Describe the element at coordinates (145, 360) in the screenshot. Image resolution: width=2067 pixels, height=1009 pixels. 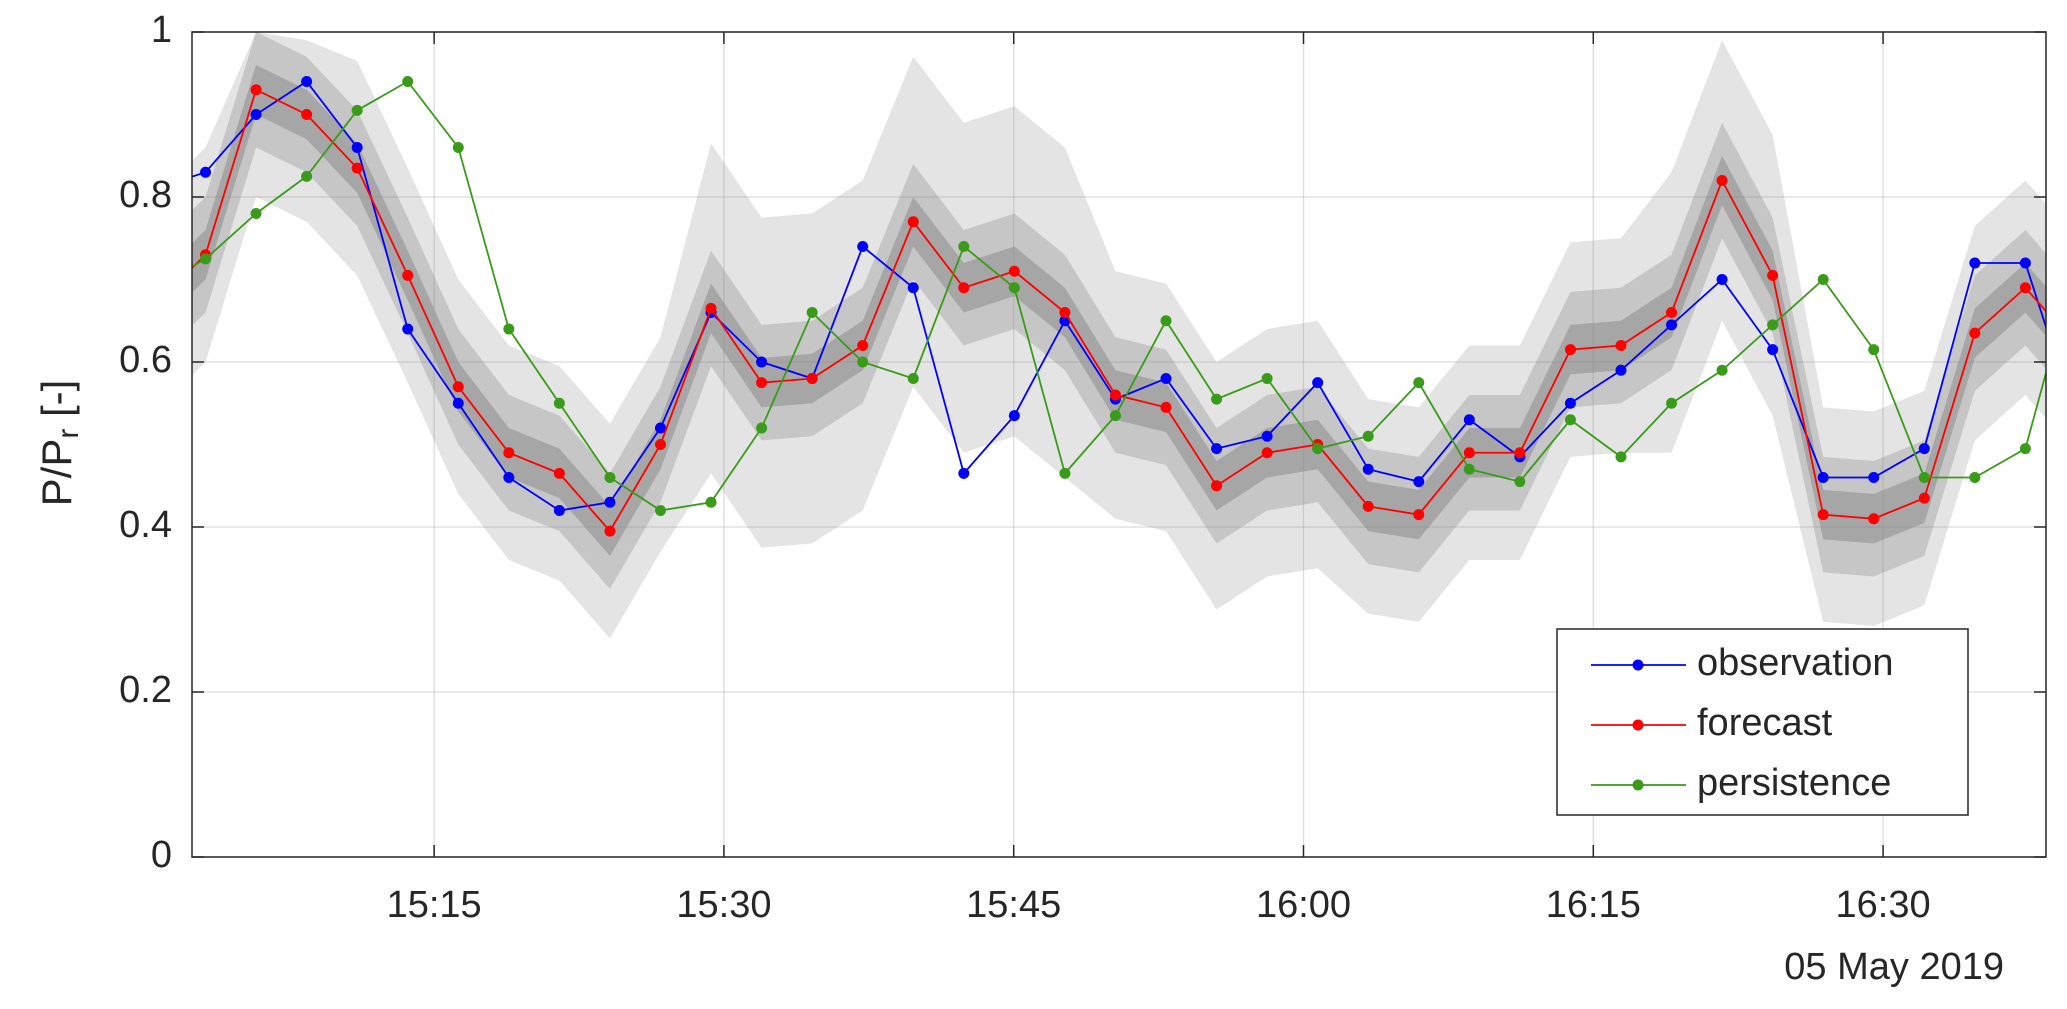
I see `y-tick-label: 0.6` at that location.